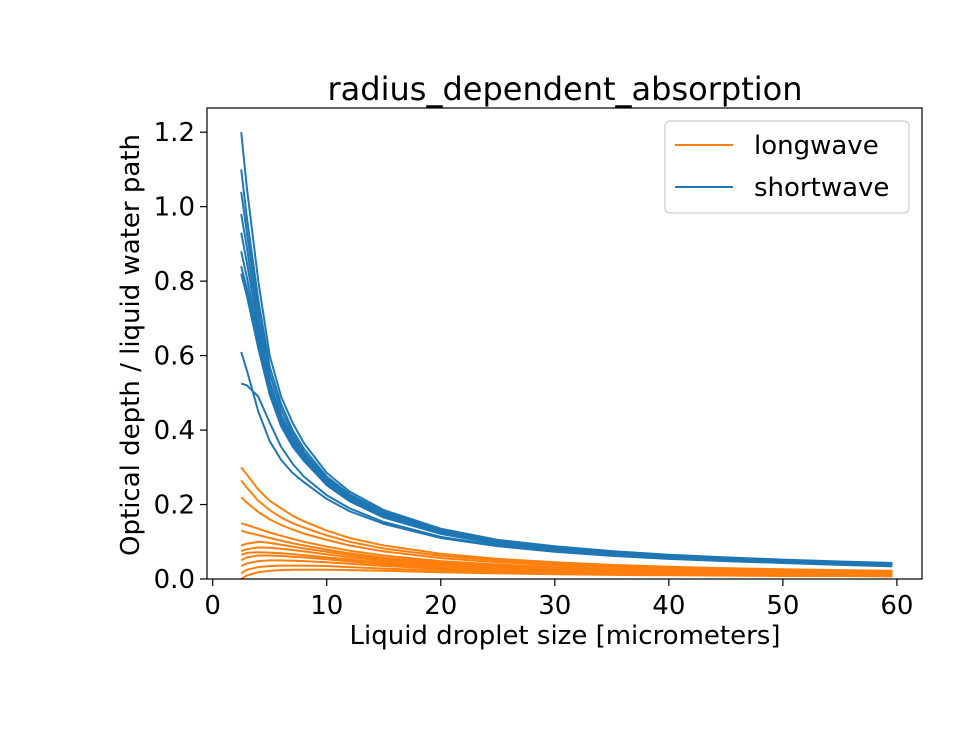 Image resolution: width=974 pixels, height=735 pixels. Describe the element at coordinates (816, 146) in the screenshot. I see `legend-label-longwave: longwave` at that location.